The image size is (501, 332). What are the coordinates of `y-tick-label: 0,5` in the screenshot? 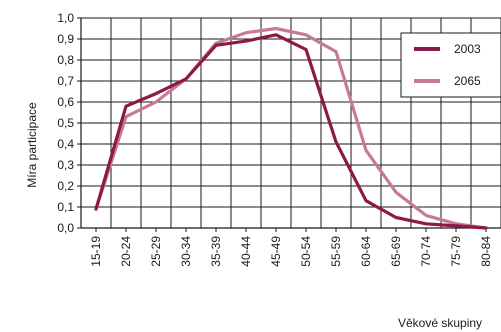 It's located at (65, 123).